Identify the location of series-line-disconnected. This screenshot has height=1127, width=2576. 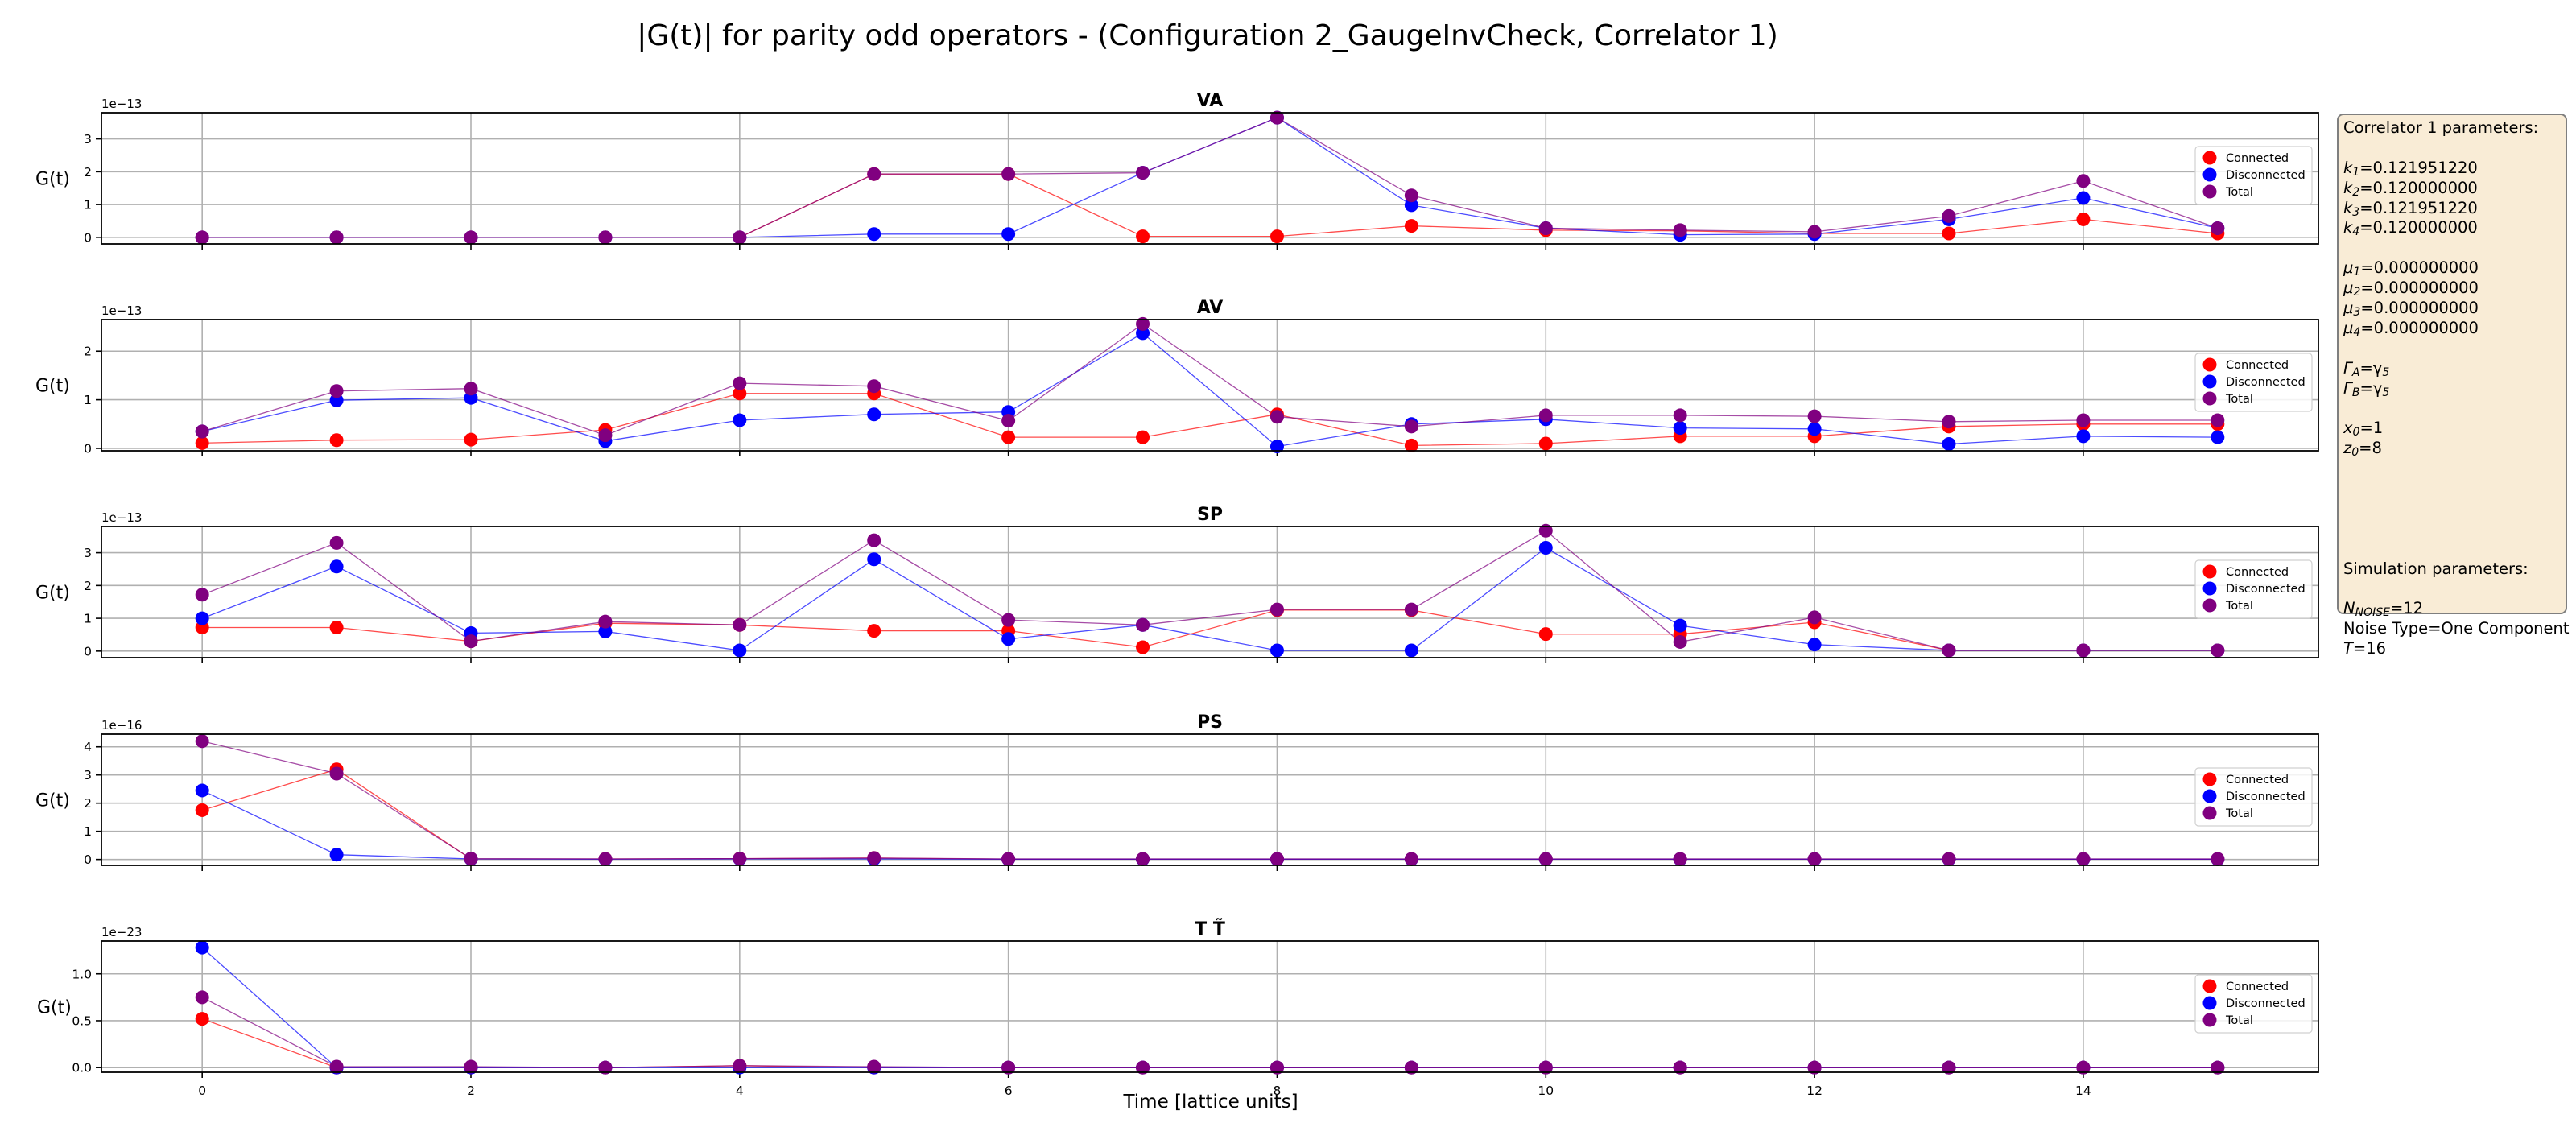
(1209, 599).